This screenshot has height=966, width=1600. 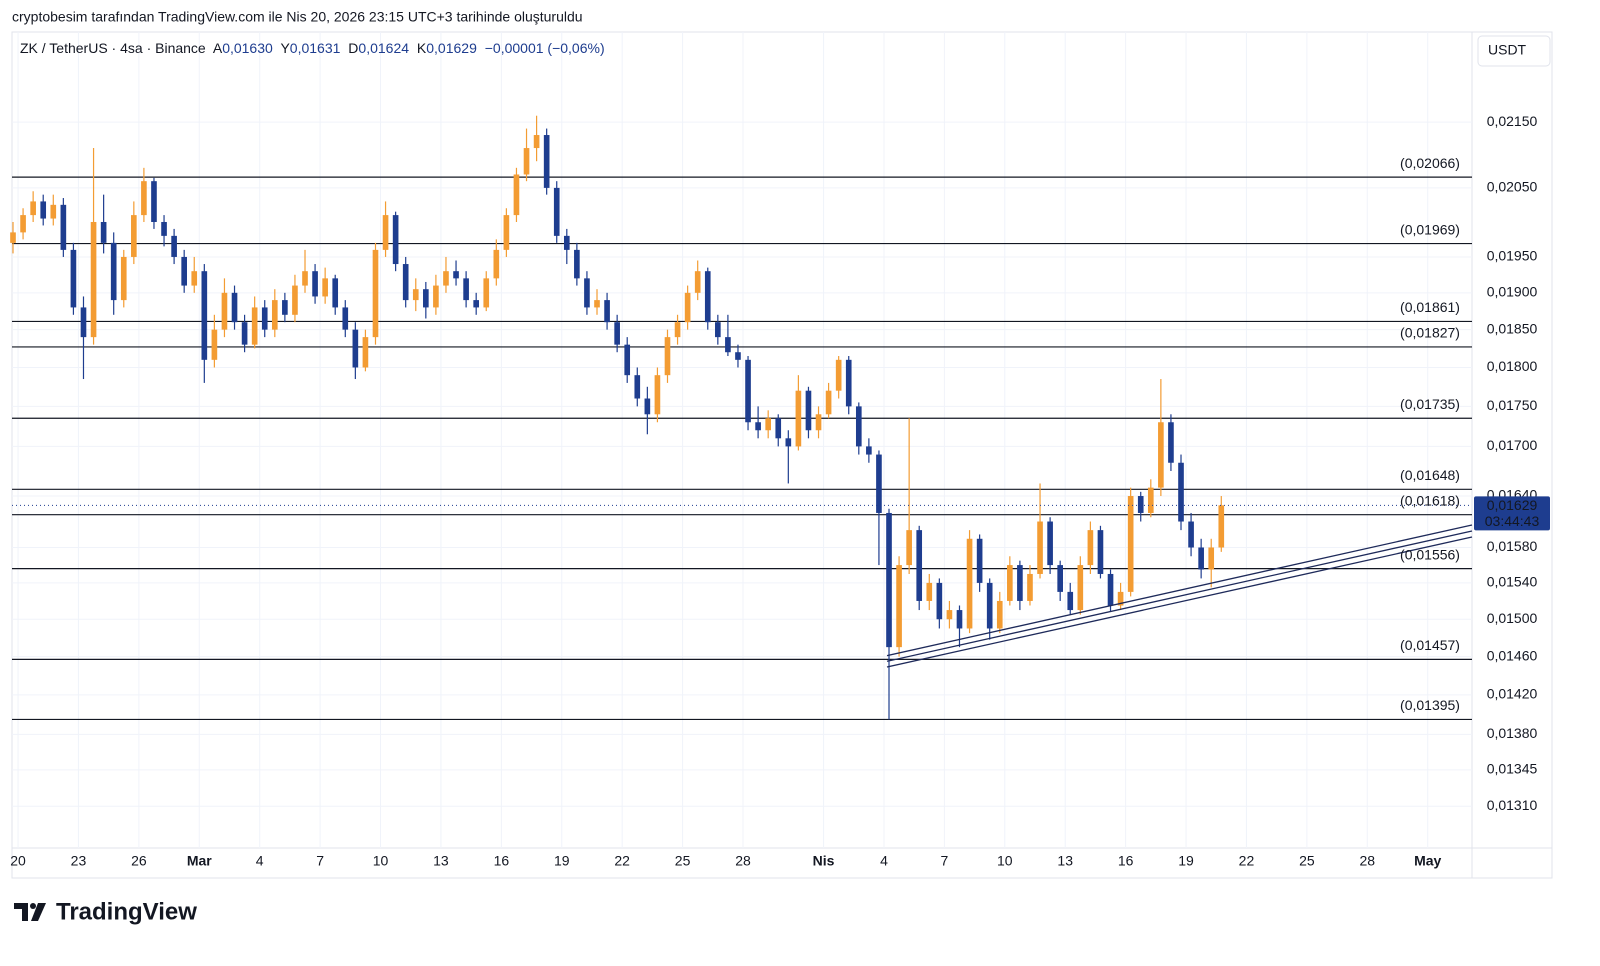 What do you see at coordinates (1512, 655) in the screenshot?
I see `y-tick-label: 0,01460` at bounding box center [1512, 655].